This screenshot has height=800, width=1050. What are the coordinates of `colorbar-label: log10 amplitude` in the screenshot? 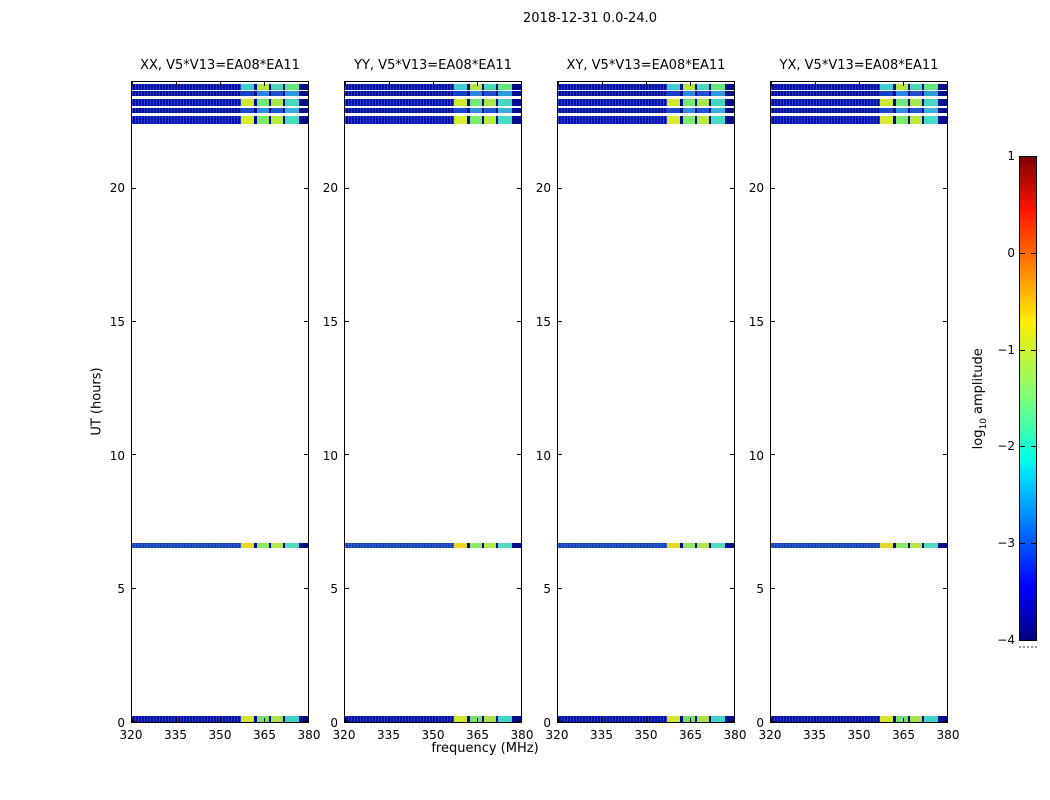 It's located at (980, 399).